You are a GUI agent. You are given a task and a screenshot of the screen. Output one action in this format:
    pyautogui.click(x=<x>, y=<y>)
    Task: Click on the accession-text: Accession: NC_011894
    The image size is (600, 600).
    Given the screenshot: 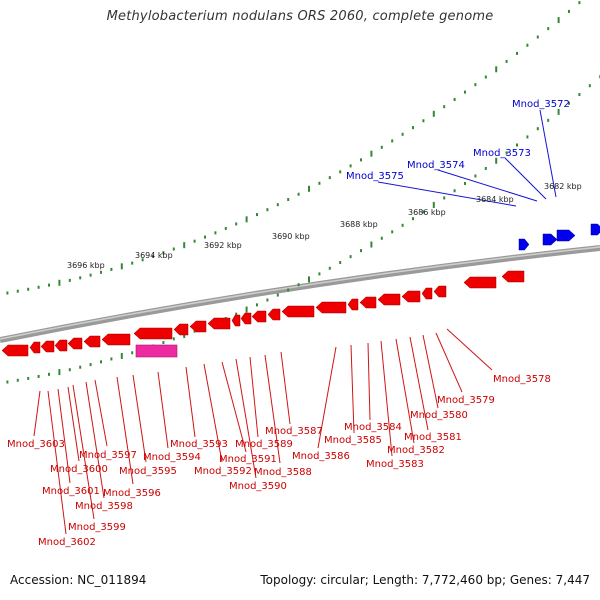 What is the action you would take?
    pyautogui.click(x=78, y=580)
    